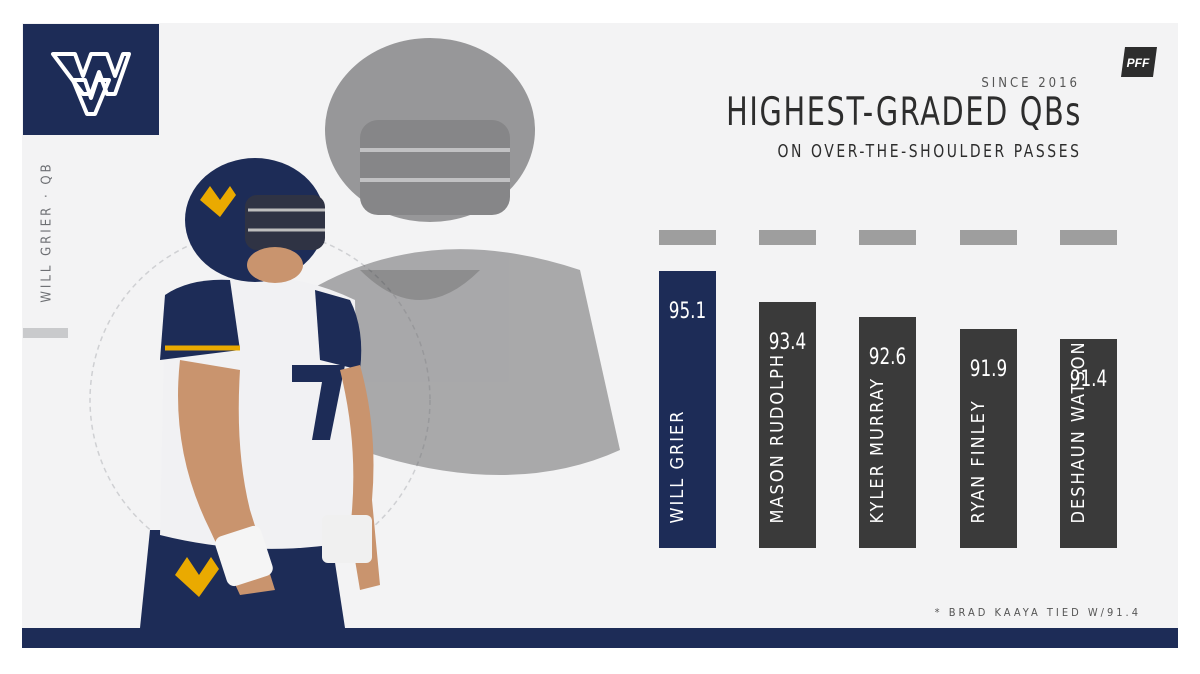 This screenshot has height=674, width=1200. What do you see at coordinates (1037, 612) in the screenshot?
I see `chart-footnote: * BRAD KAAYA TIED W/91.4` at bounding box center [1037, 612].